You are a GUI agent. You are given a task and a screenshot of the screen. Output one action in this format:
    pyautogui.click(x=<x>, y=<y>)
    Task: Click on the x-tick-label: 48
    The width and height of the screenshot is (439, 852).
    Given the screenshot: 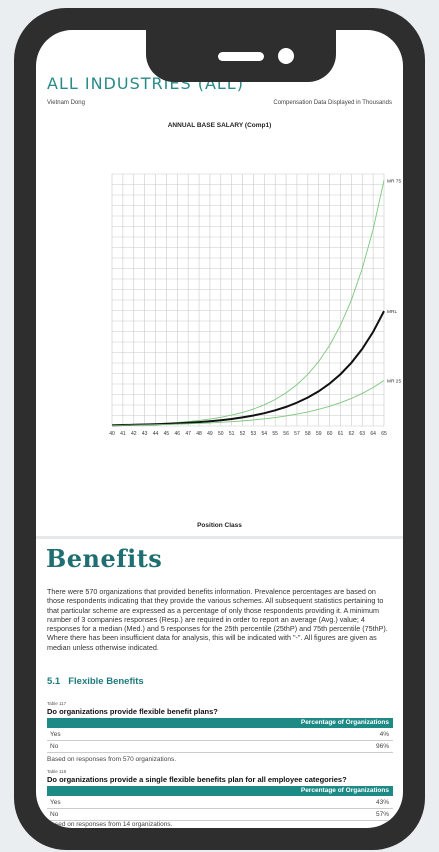 What is the action you would take?
    pyautogui.click(x=199, y=434)
    